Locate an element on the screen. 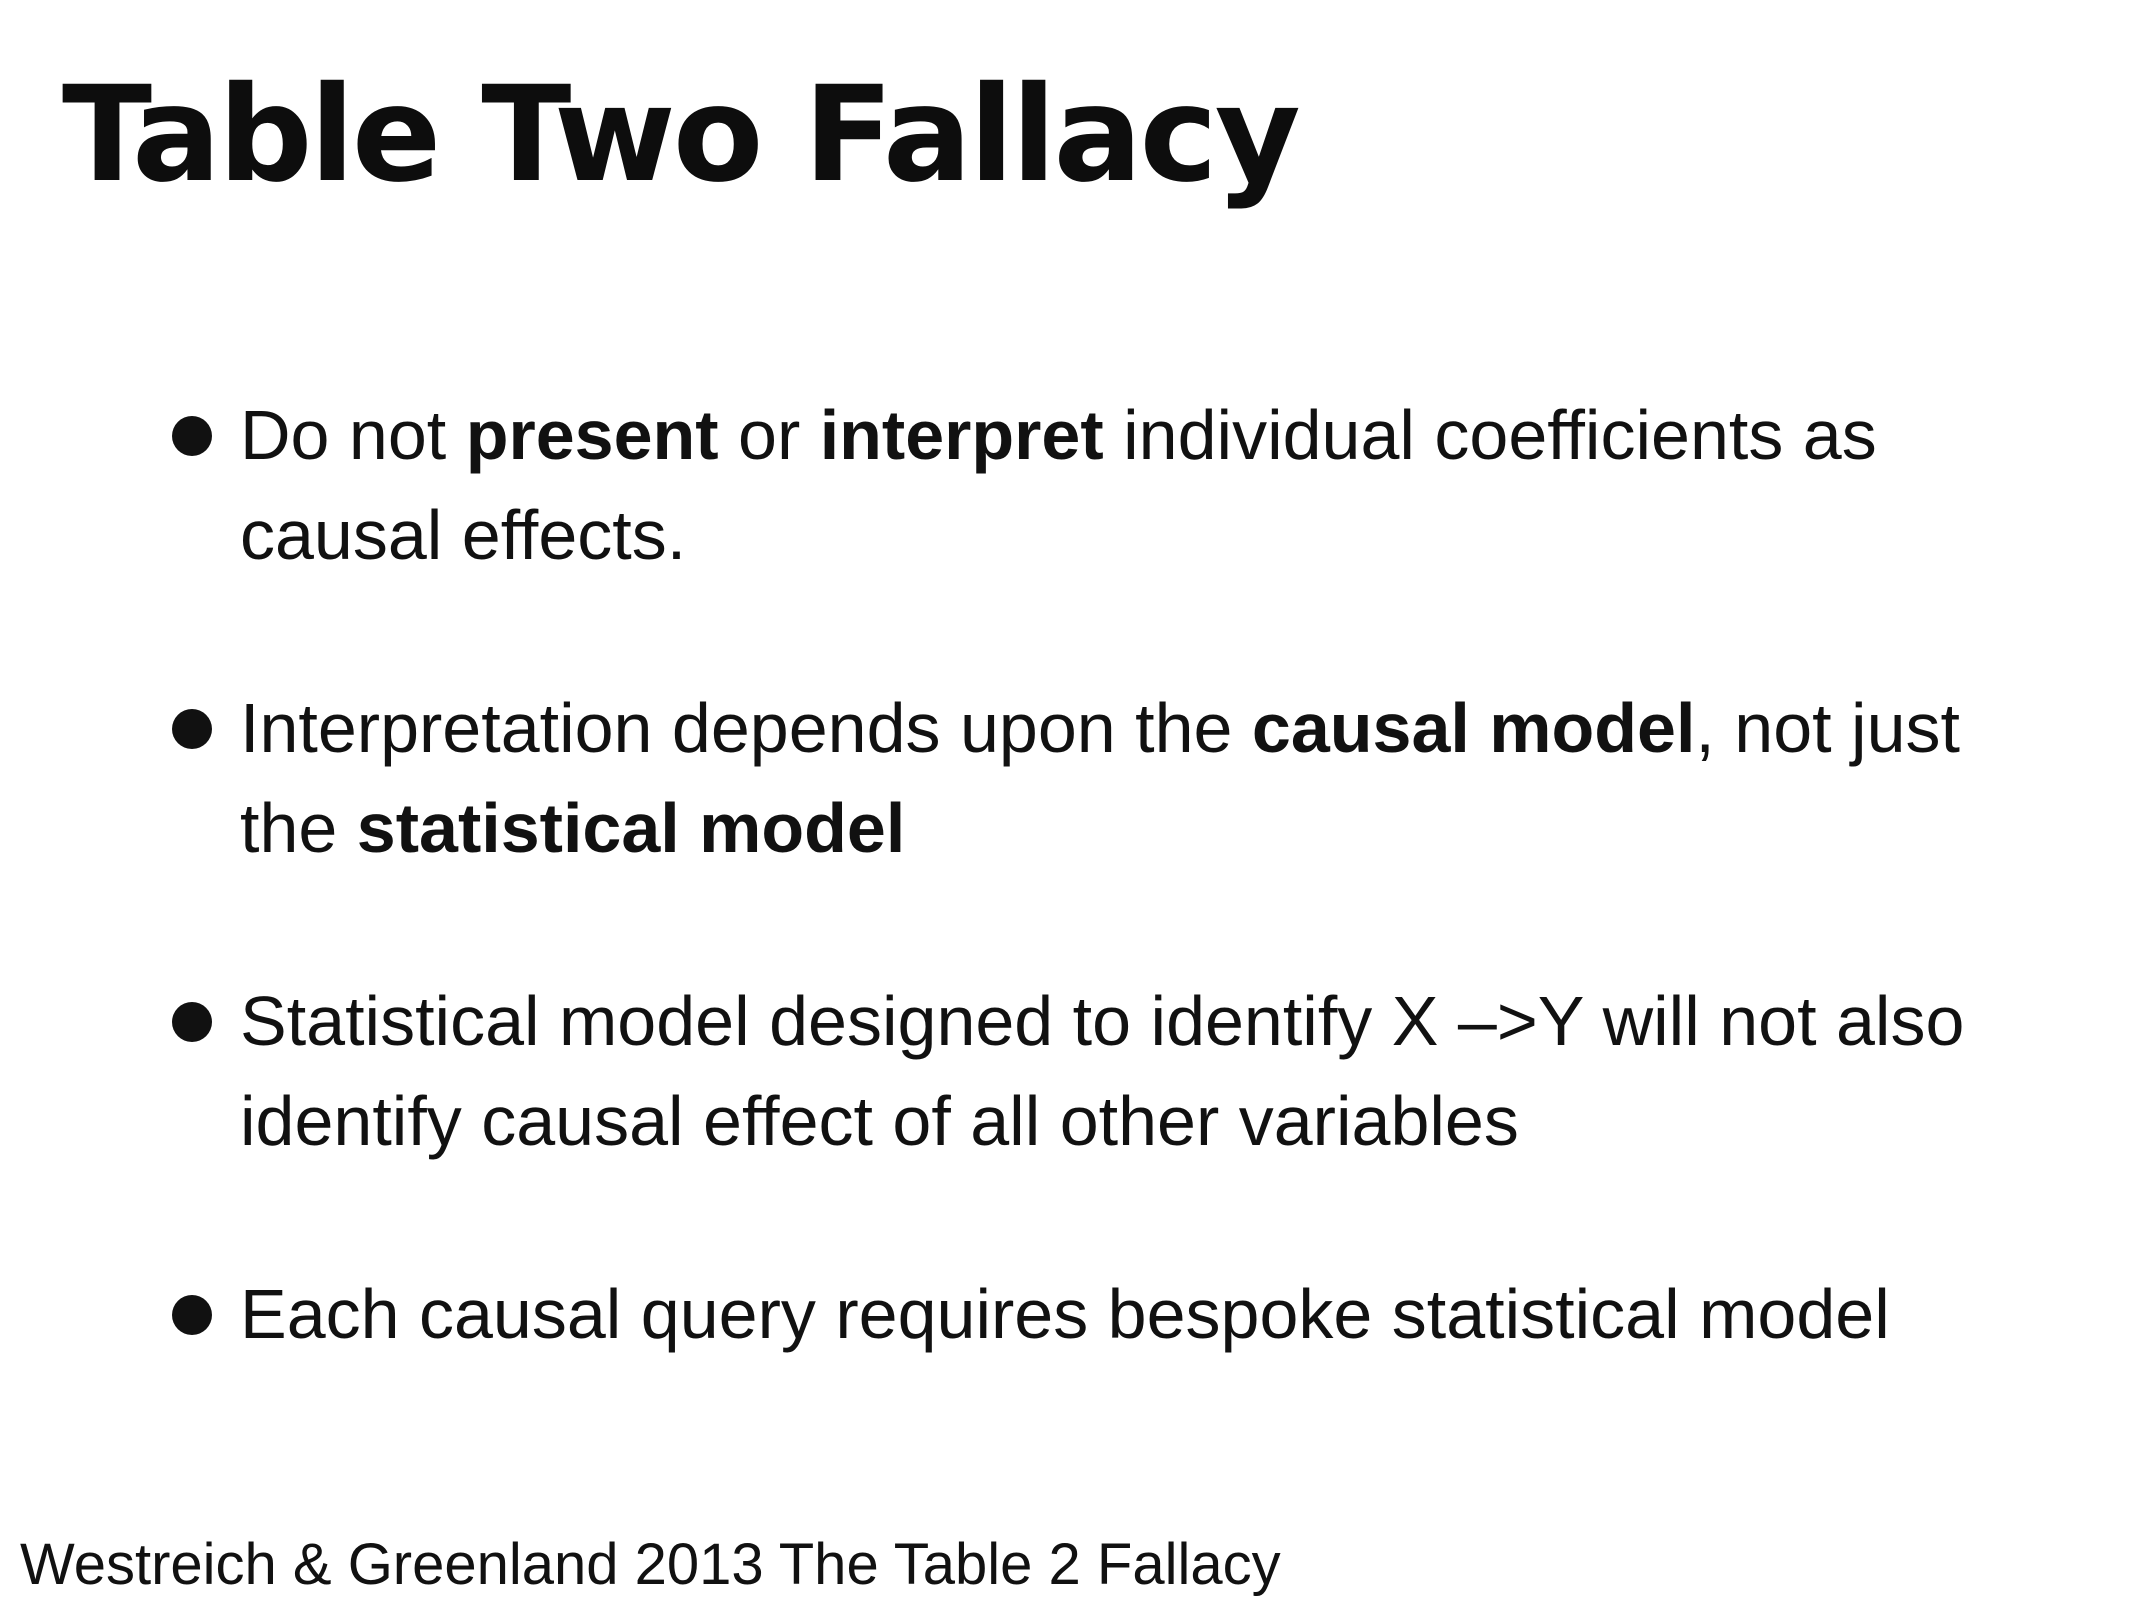 Image resolution: width=2133 pixels, height=1600 pixels. bullet-emphasis: present is located at coordinates (592, 435).